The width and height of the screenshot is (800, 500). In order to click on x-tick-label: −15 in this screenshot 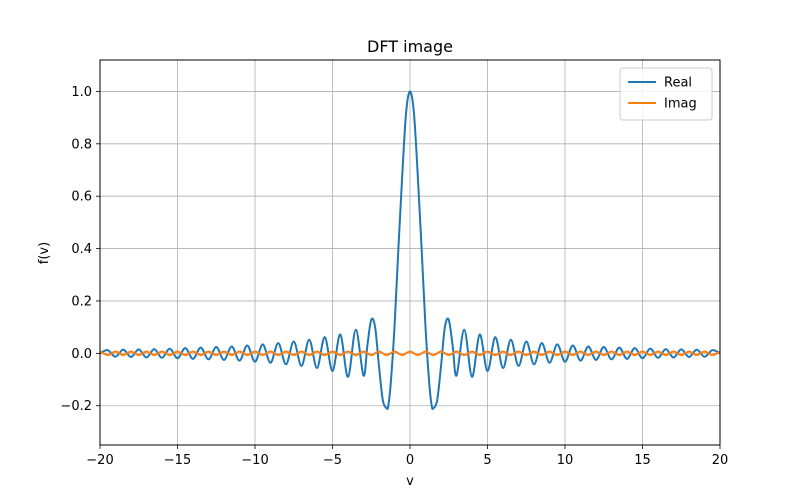, I will do `click(177, 460)`.